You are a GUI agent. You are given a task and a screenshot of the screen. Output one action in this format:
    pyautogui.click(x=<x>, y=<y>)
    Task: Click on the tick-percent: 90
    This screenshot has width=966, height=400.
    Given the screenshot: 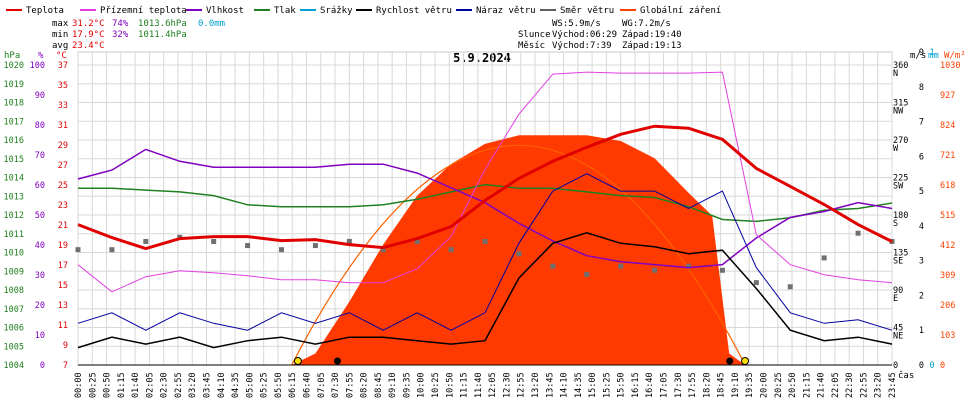 What is the action you would take?
    pyautogui.click(x=40, y=96)
    